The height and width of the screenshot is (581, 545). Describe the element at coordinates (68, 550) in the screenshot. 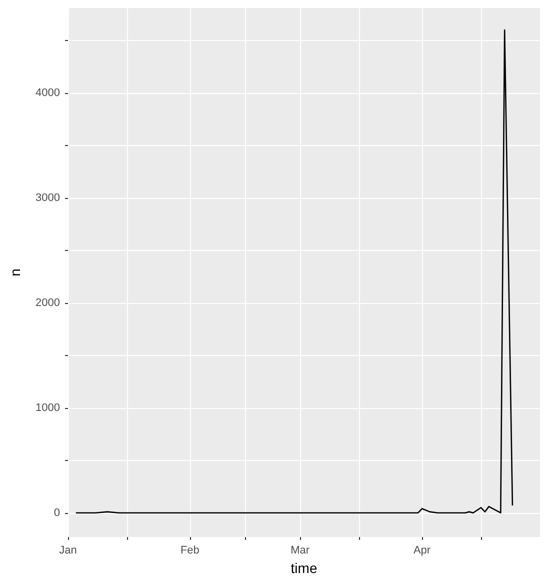

I see `x-tick-label: Jan` at that location.